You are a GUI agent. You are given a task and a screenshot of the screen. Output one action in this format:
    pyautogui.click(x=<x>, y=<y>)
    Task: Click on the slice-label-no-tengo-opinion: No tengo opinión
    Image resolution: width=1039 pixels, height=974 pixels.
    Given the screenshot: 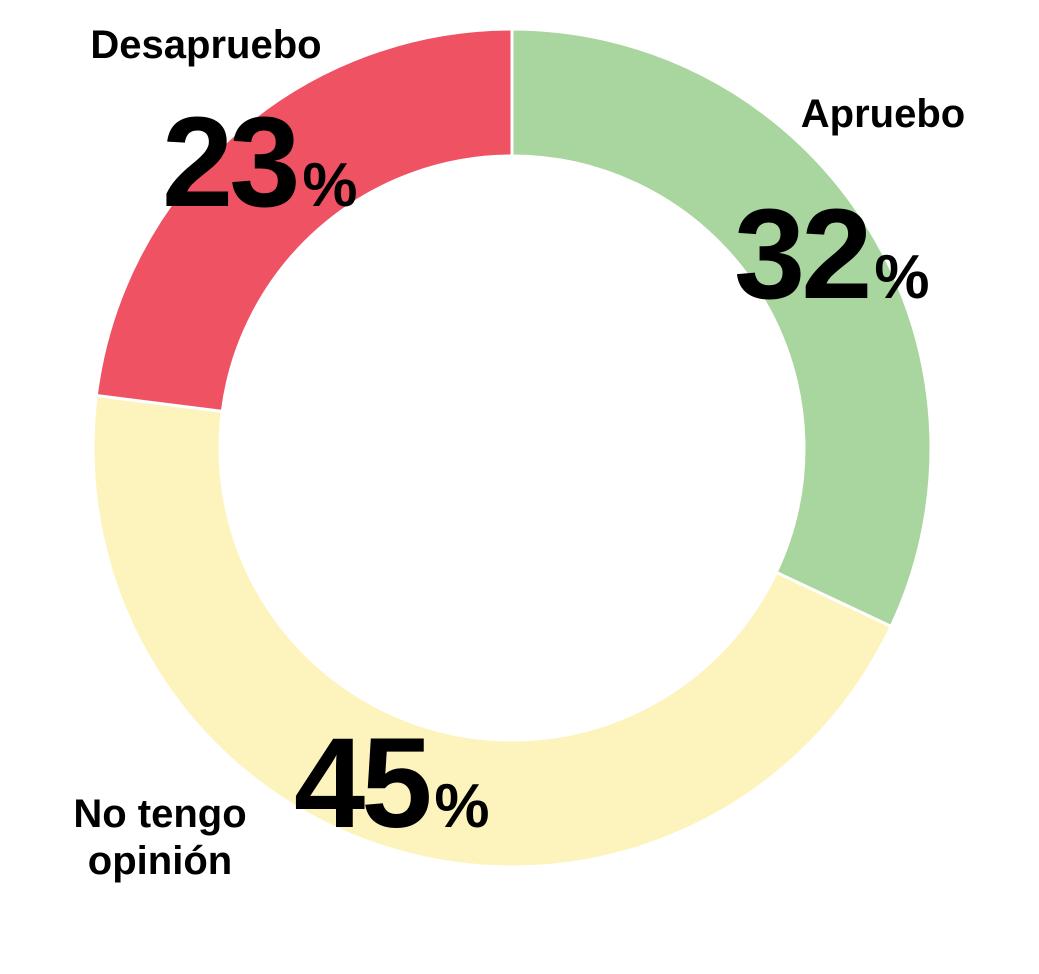 What is the action you would take?
    pyautogui.click(x=159, y=837)
    